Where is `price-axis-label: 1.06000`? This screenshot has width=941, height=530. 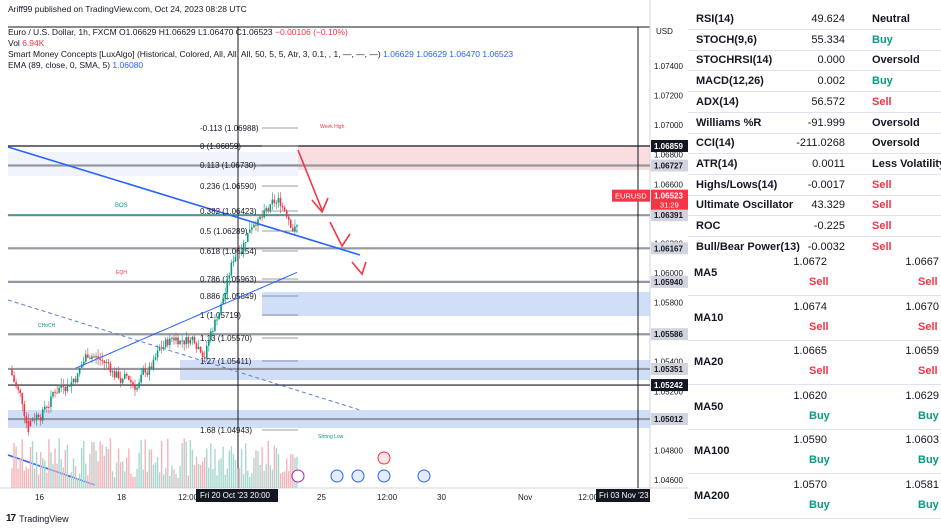
price-axis-label: 1.06000 is located at coordinates (668, 273).